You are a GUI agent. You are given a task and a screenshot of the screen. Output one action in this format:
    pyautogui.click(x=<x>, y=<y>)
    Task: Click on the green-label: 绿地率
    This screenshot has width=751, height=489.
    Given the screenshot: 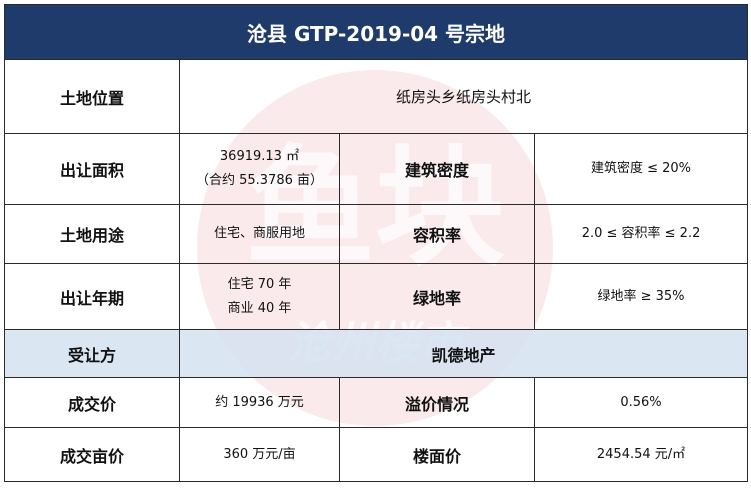 What is the action you would take?
    pyautogui.click(x=437, y=296)
    